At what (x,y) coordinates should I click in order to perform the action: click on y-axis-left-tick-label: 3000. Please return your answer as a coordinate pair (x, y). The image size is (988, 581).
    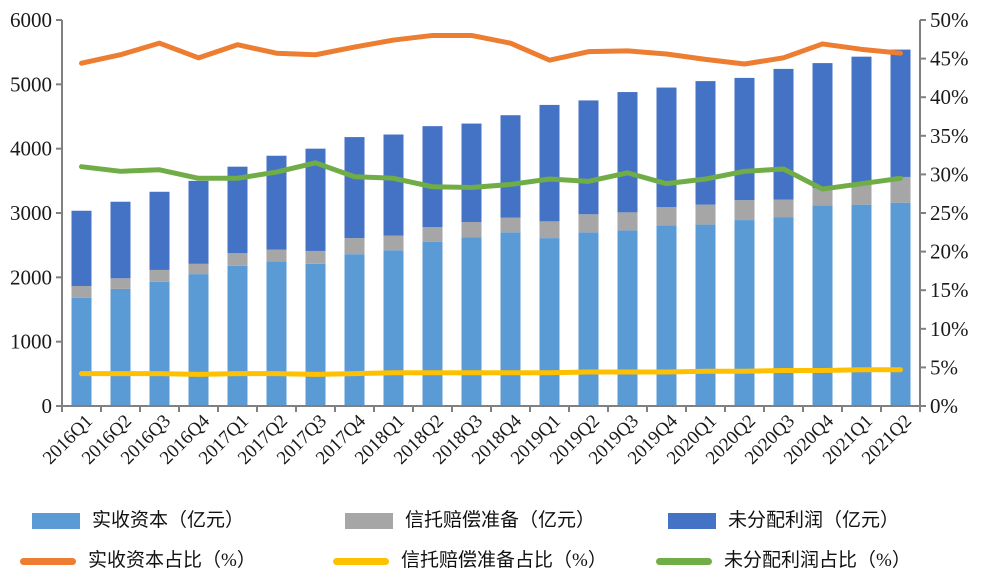
    Looking at the image, I should click on (31, 213).